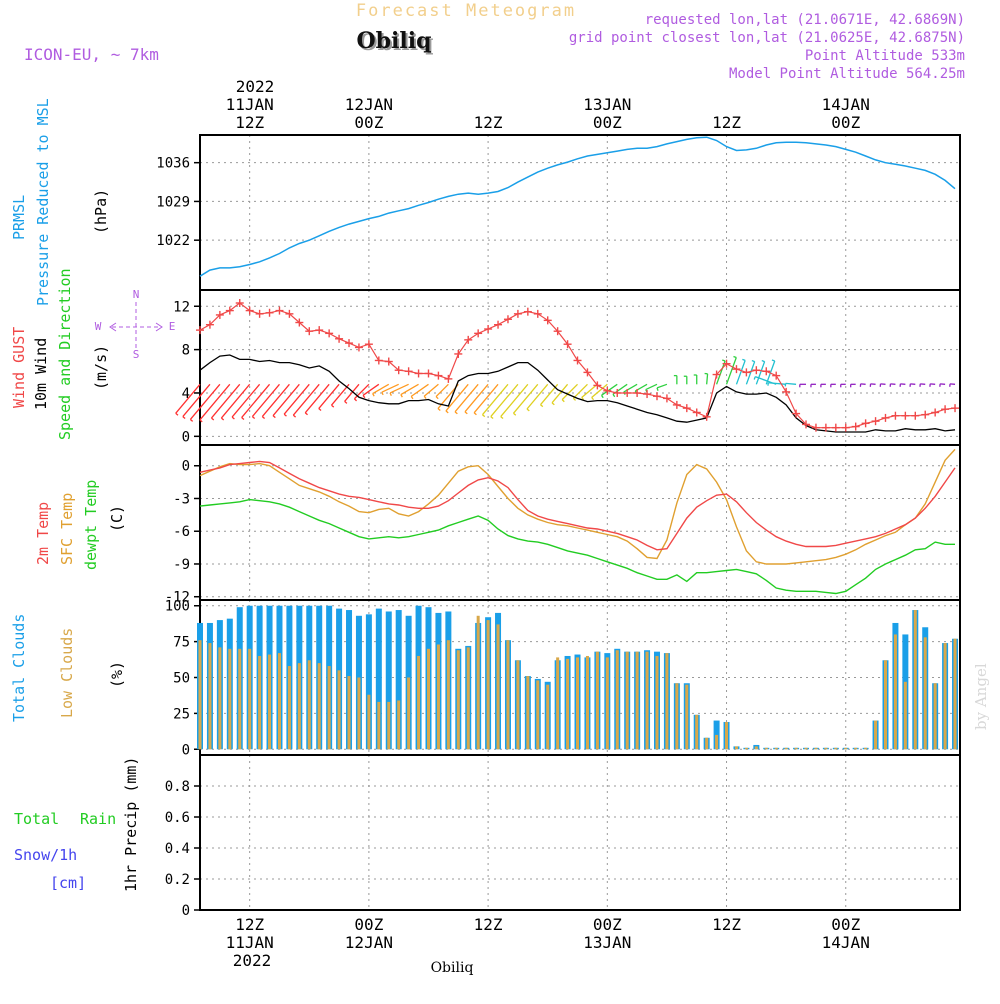 This screenshot has height=1004, width=1000. I want to click on y-tick-label: 0.2, so click(177, 880).